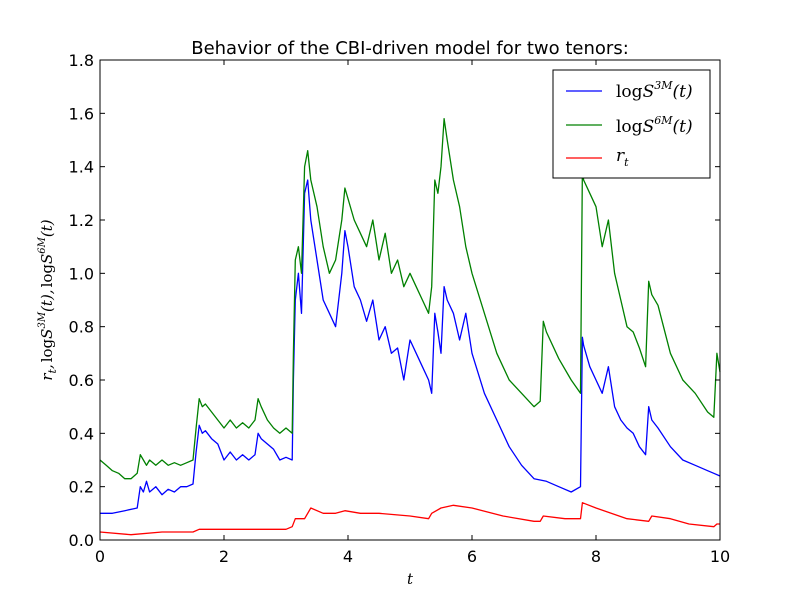 The image size is (800, 600). Describe the element at coordinates (81, 487) in the screenshot. I see `y-tick-label-1: 0.2` at that location.